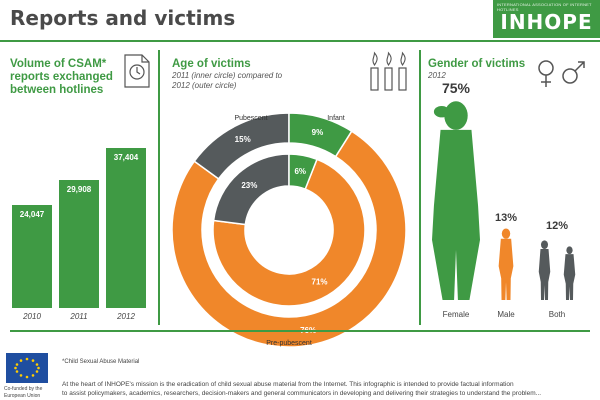 The height and width of the screenshot is (400, 600). Describe the element at coordinates (456, 200) in the screenshot. I see `gender-figure-female` at that location.